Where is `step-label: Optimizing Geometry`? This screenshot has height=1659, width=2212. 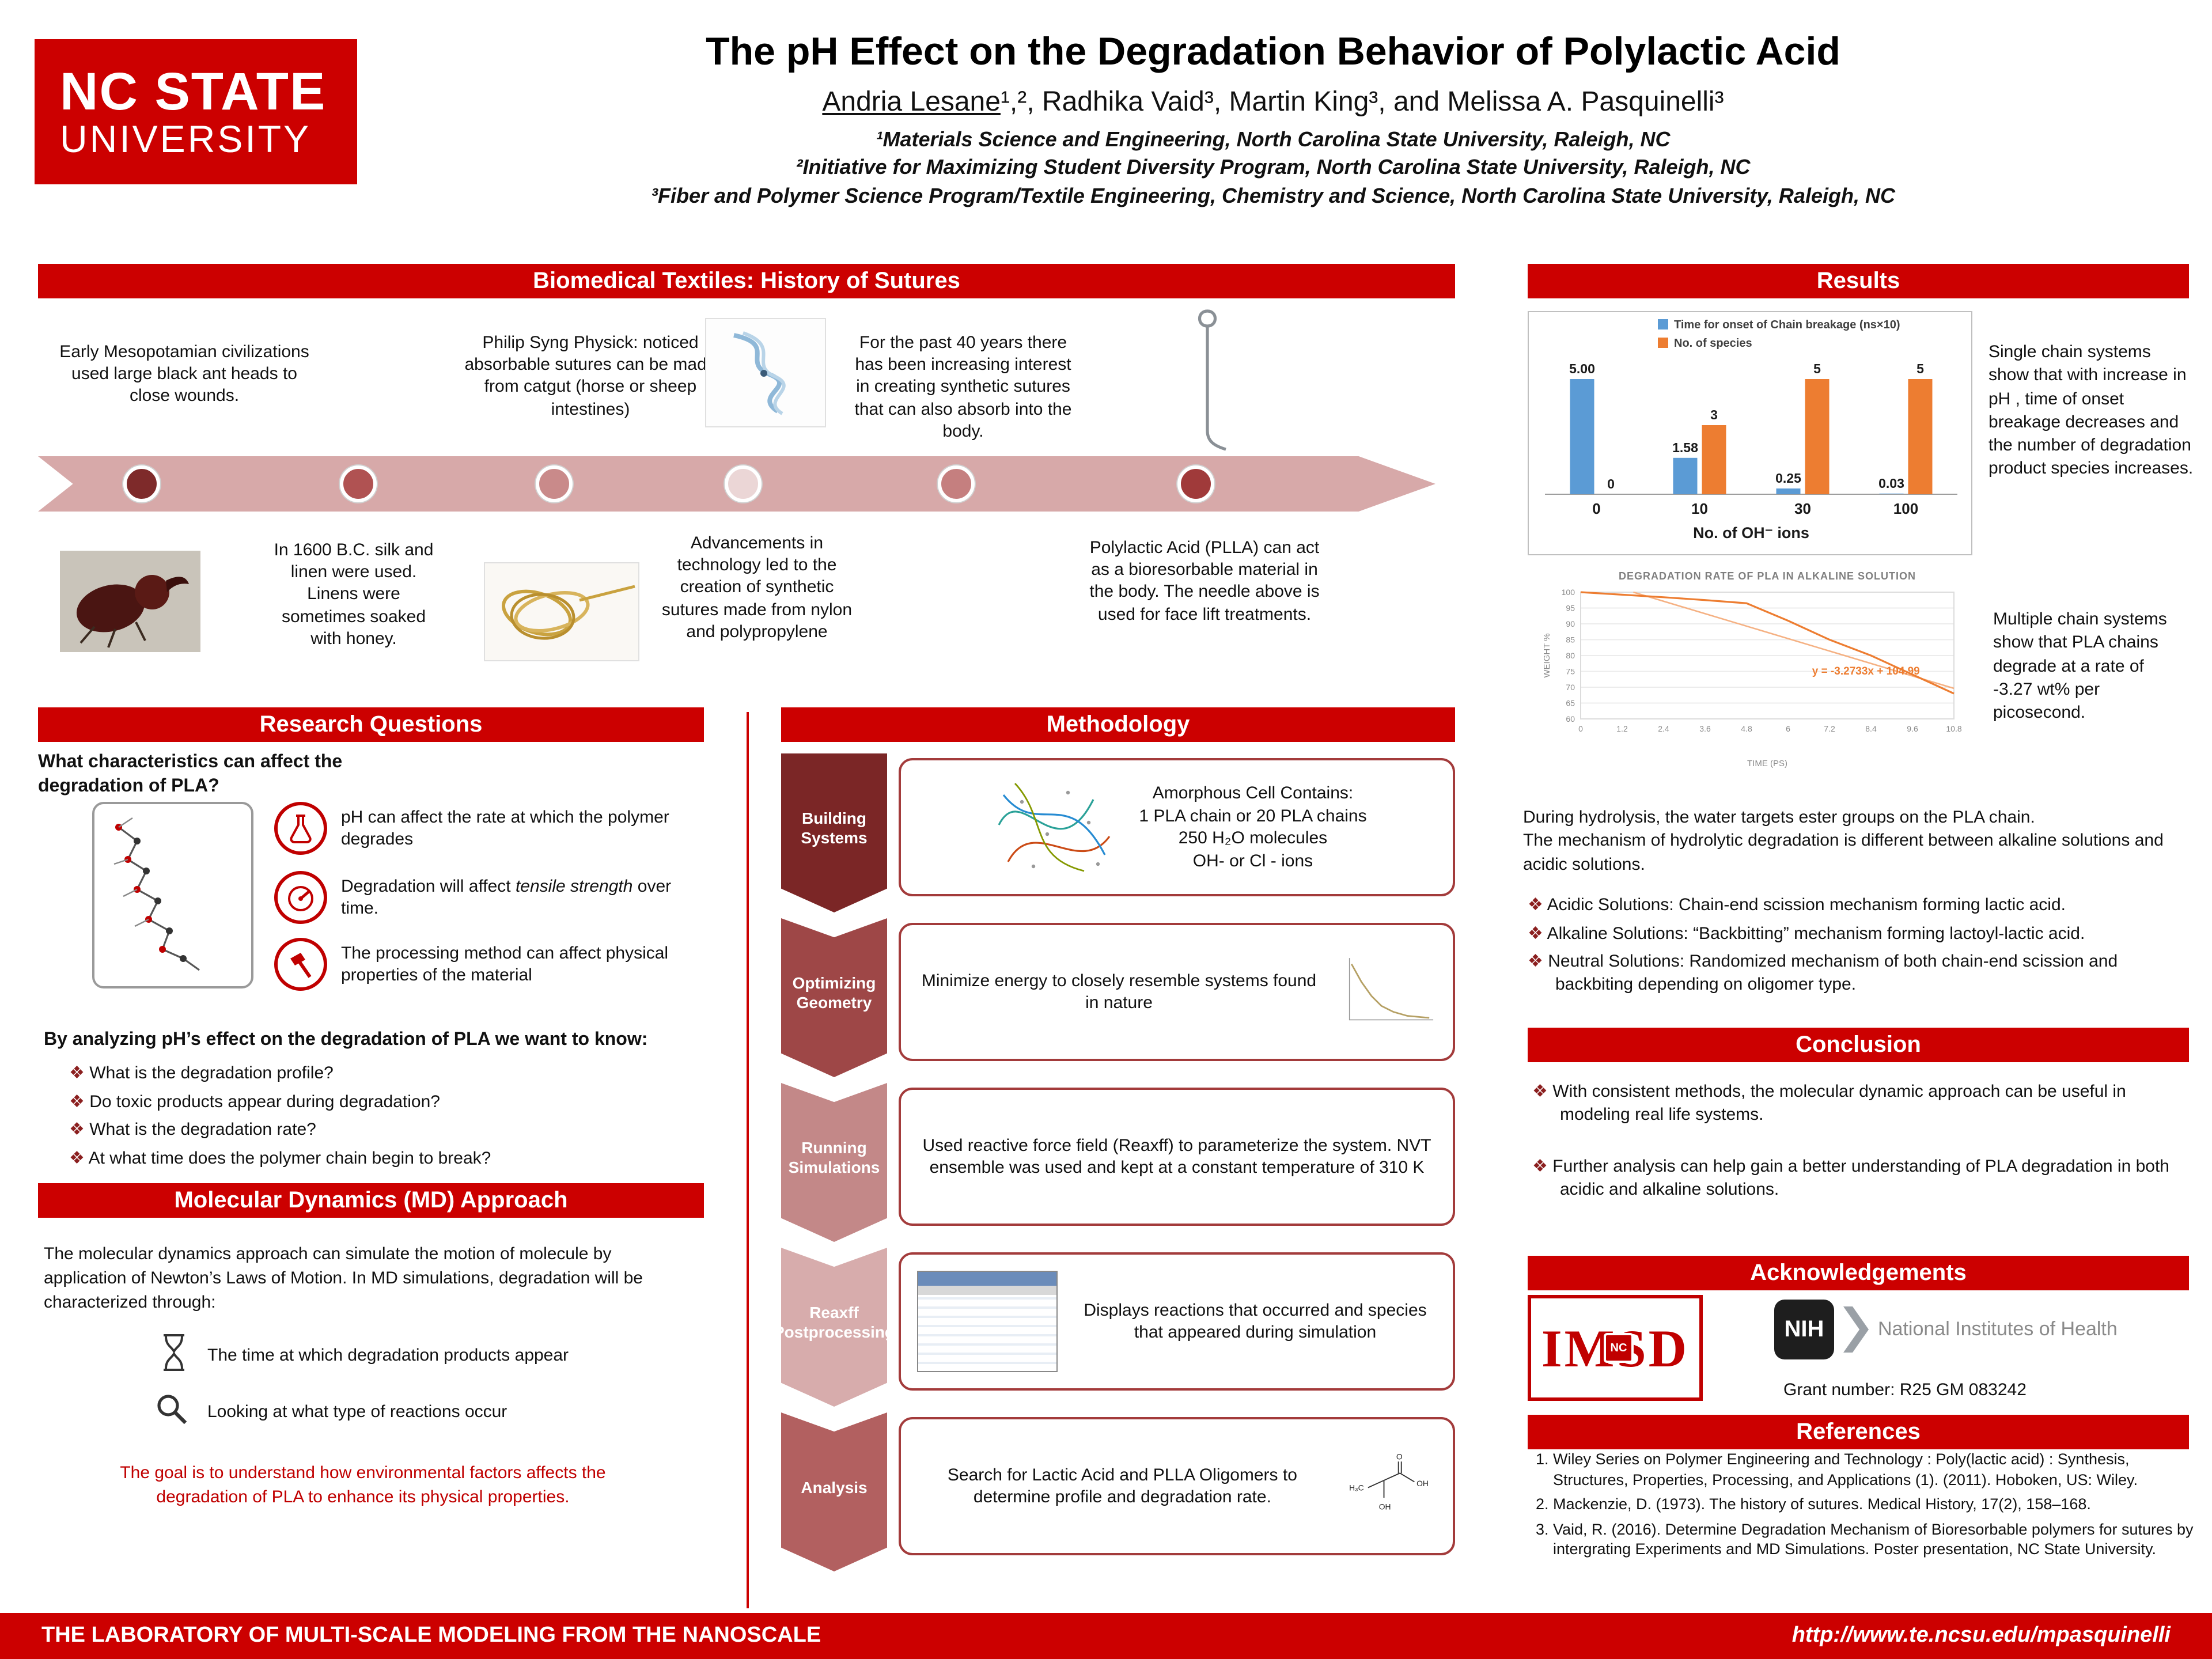
step-label: Optimizing Geometry is located at coordinates (834, 993).